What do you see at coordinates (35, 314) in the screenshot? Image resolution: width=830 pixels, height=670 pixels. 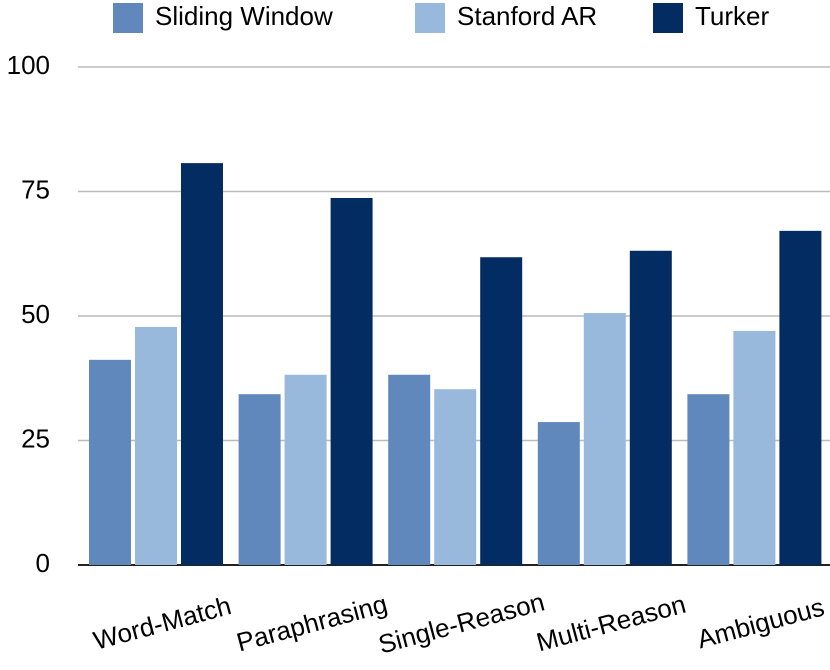 I see `y-tick-label: 50` at bounding box center [35, 314].